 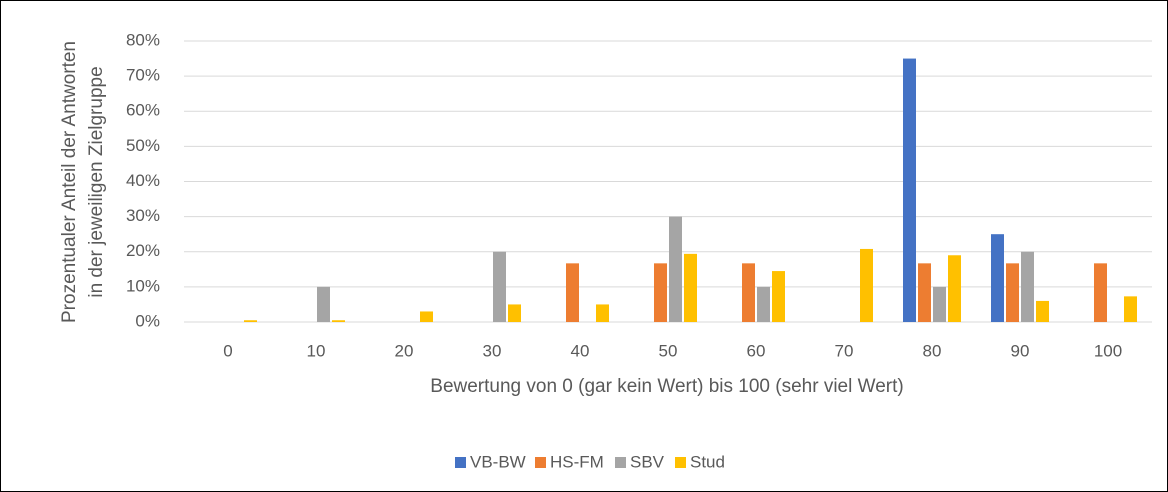 What do you see at coordinates (404, 350) in the screenshot?
I see `x-tick-label: 20` at bounding box center [404, 350].